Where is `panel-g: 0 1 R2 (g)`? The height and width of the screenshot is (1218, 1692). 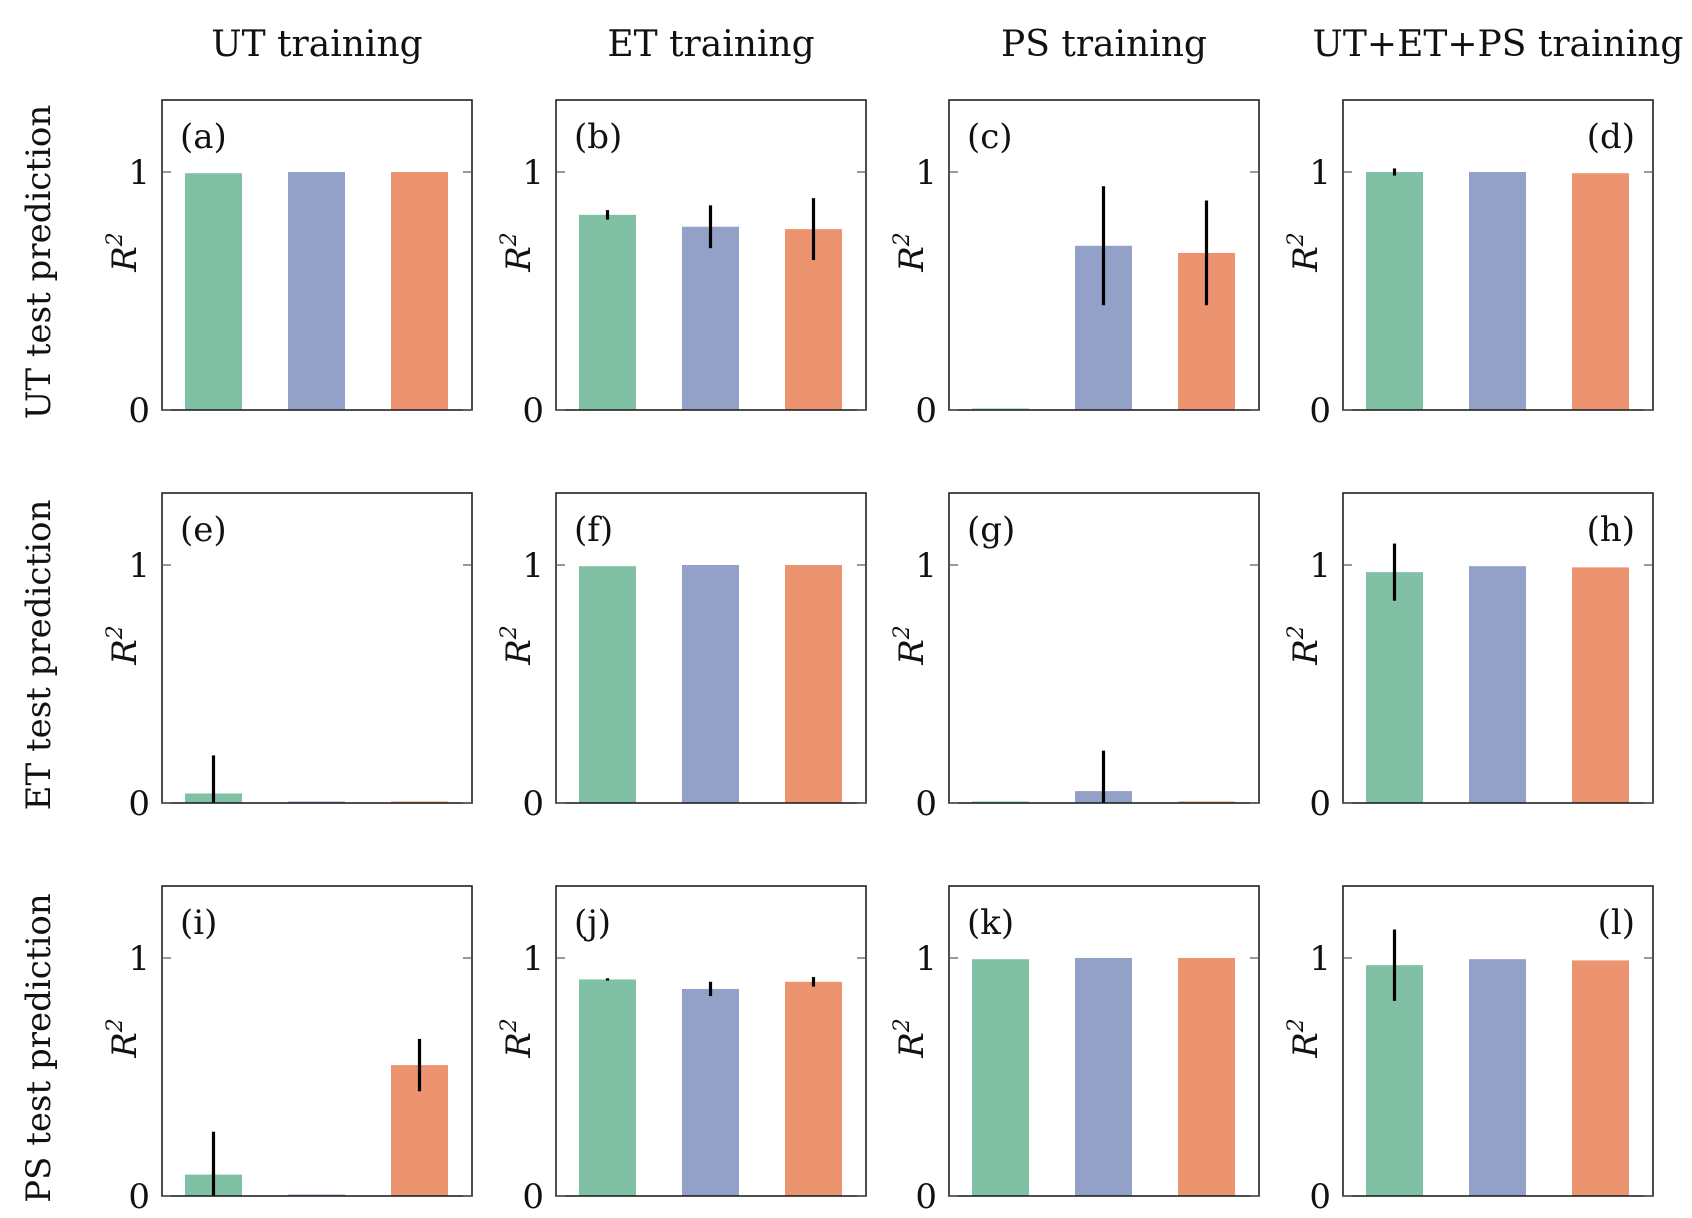 panel-g: 0 1 R2 (g) is located at coordinates (1075, 658).